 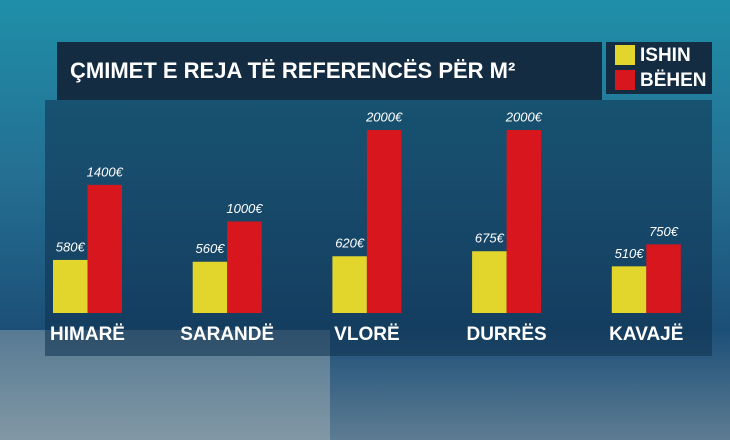 I want to click on legend-label: BËHEN, so click(x=673, y=80).